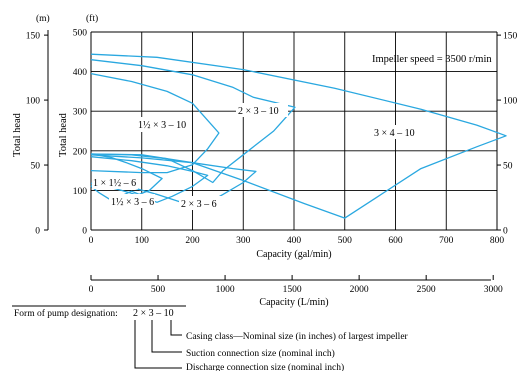 The height and width of the screenshot is (371, 520). I want to click on designation-label: Form of pump designation:, so click(66, 313).